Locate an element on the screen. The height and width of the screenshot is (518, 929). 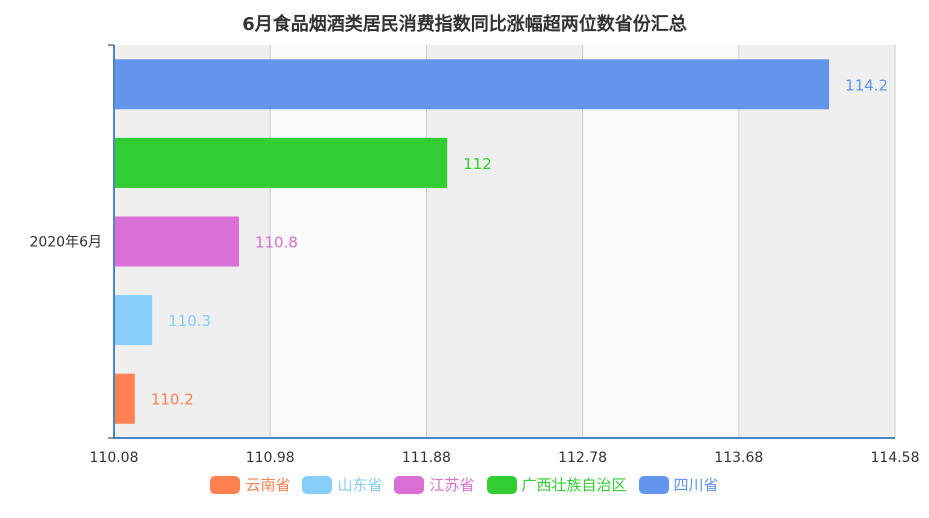
data-label: 112 is located at coordinates (477, 164).